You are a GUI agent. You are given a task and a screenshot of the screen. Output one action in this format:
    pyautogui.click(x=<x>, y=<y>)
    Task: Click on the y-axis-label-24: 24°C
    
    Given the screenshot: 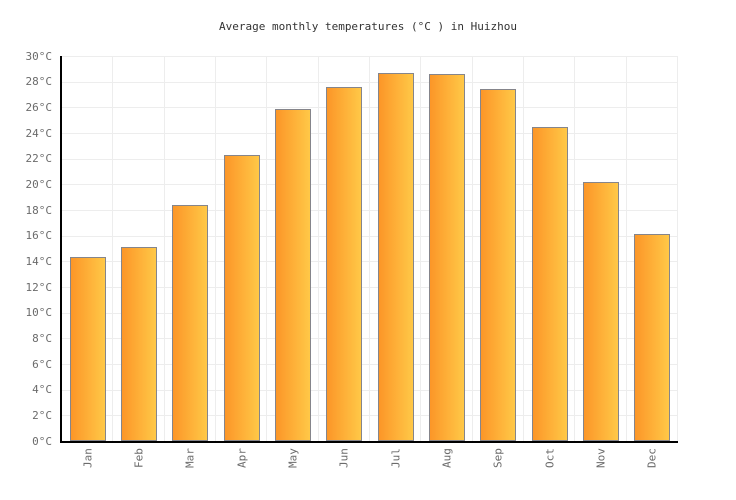 What is the action you would take?
    pyautogui.click(x=39, y=133)
    